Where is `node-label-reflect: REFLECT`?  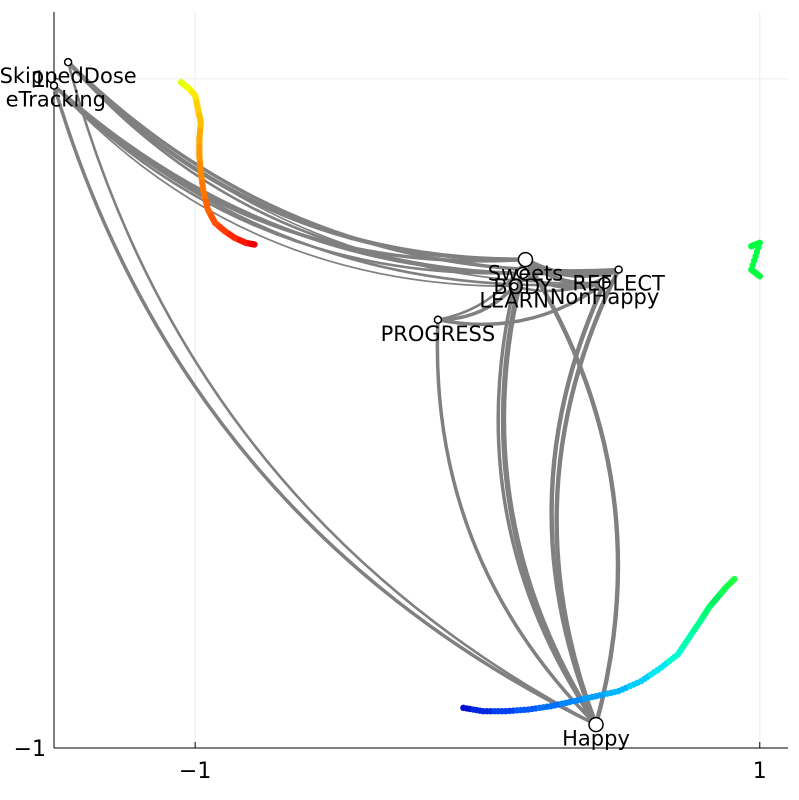
node-label-reflect: REFLECT is located at coordinates (618, 284).